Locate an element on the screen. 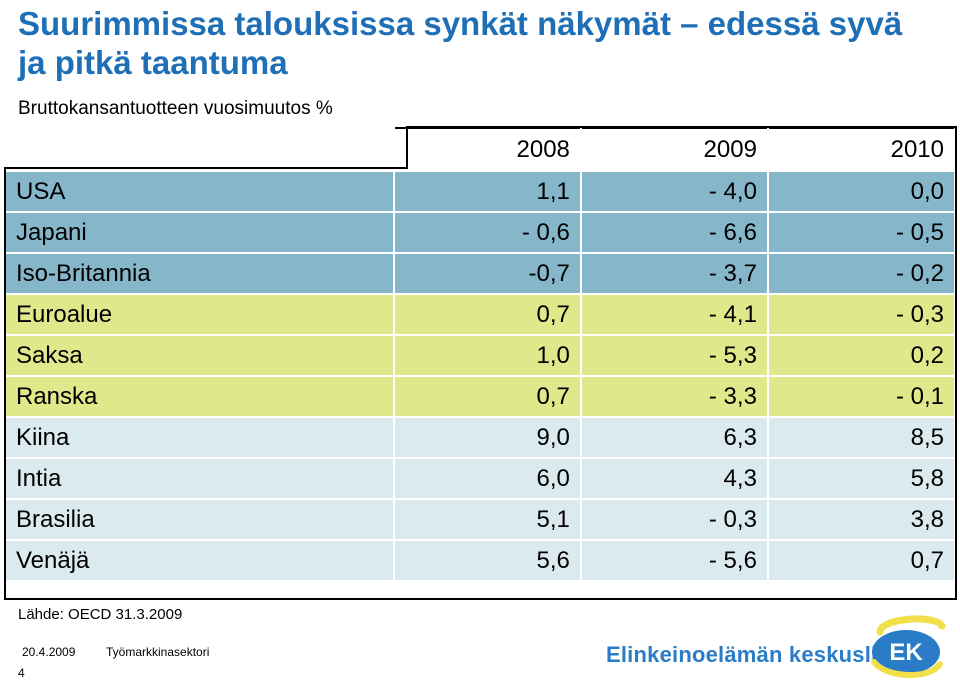 The width and height of the screenshot is (960, 684). value-cell: 5,6 is located at coordinates (487, 560).